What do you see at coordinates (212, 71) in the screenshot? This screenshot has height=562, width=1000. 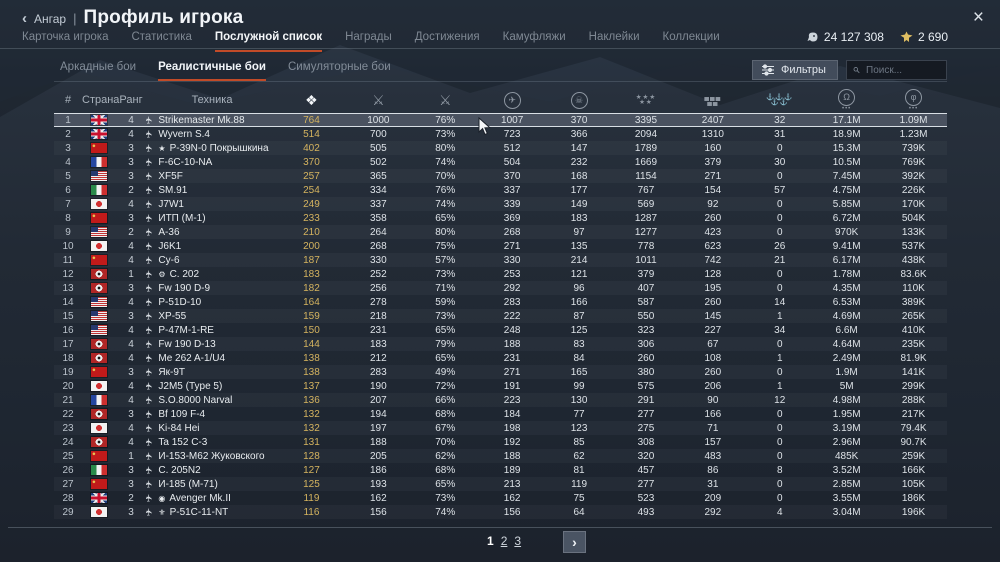 I see `subtab-реалистичные-бои: Реалистичные бои` at bounding box center [212, 71].